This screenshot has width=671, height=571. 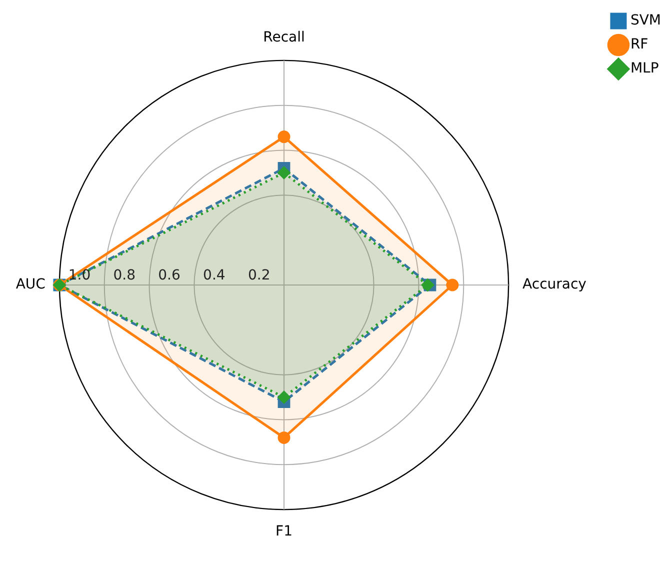 What do you see at coordinates (169, 276) in the screenshot?
I see `y-tick-label: 0.6` at bounding box center [169, 276].